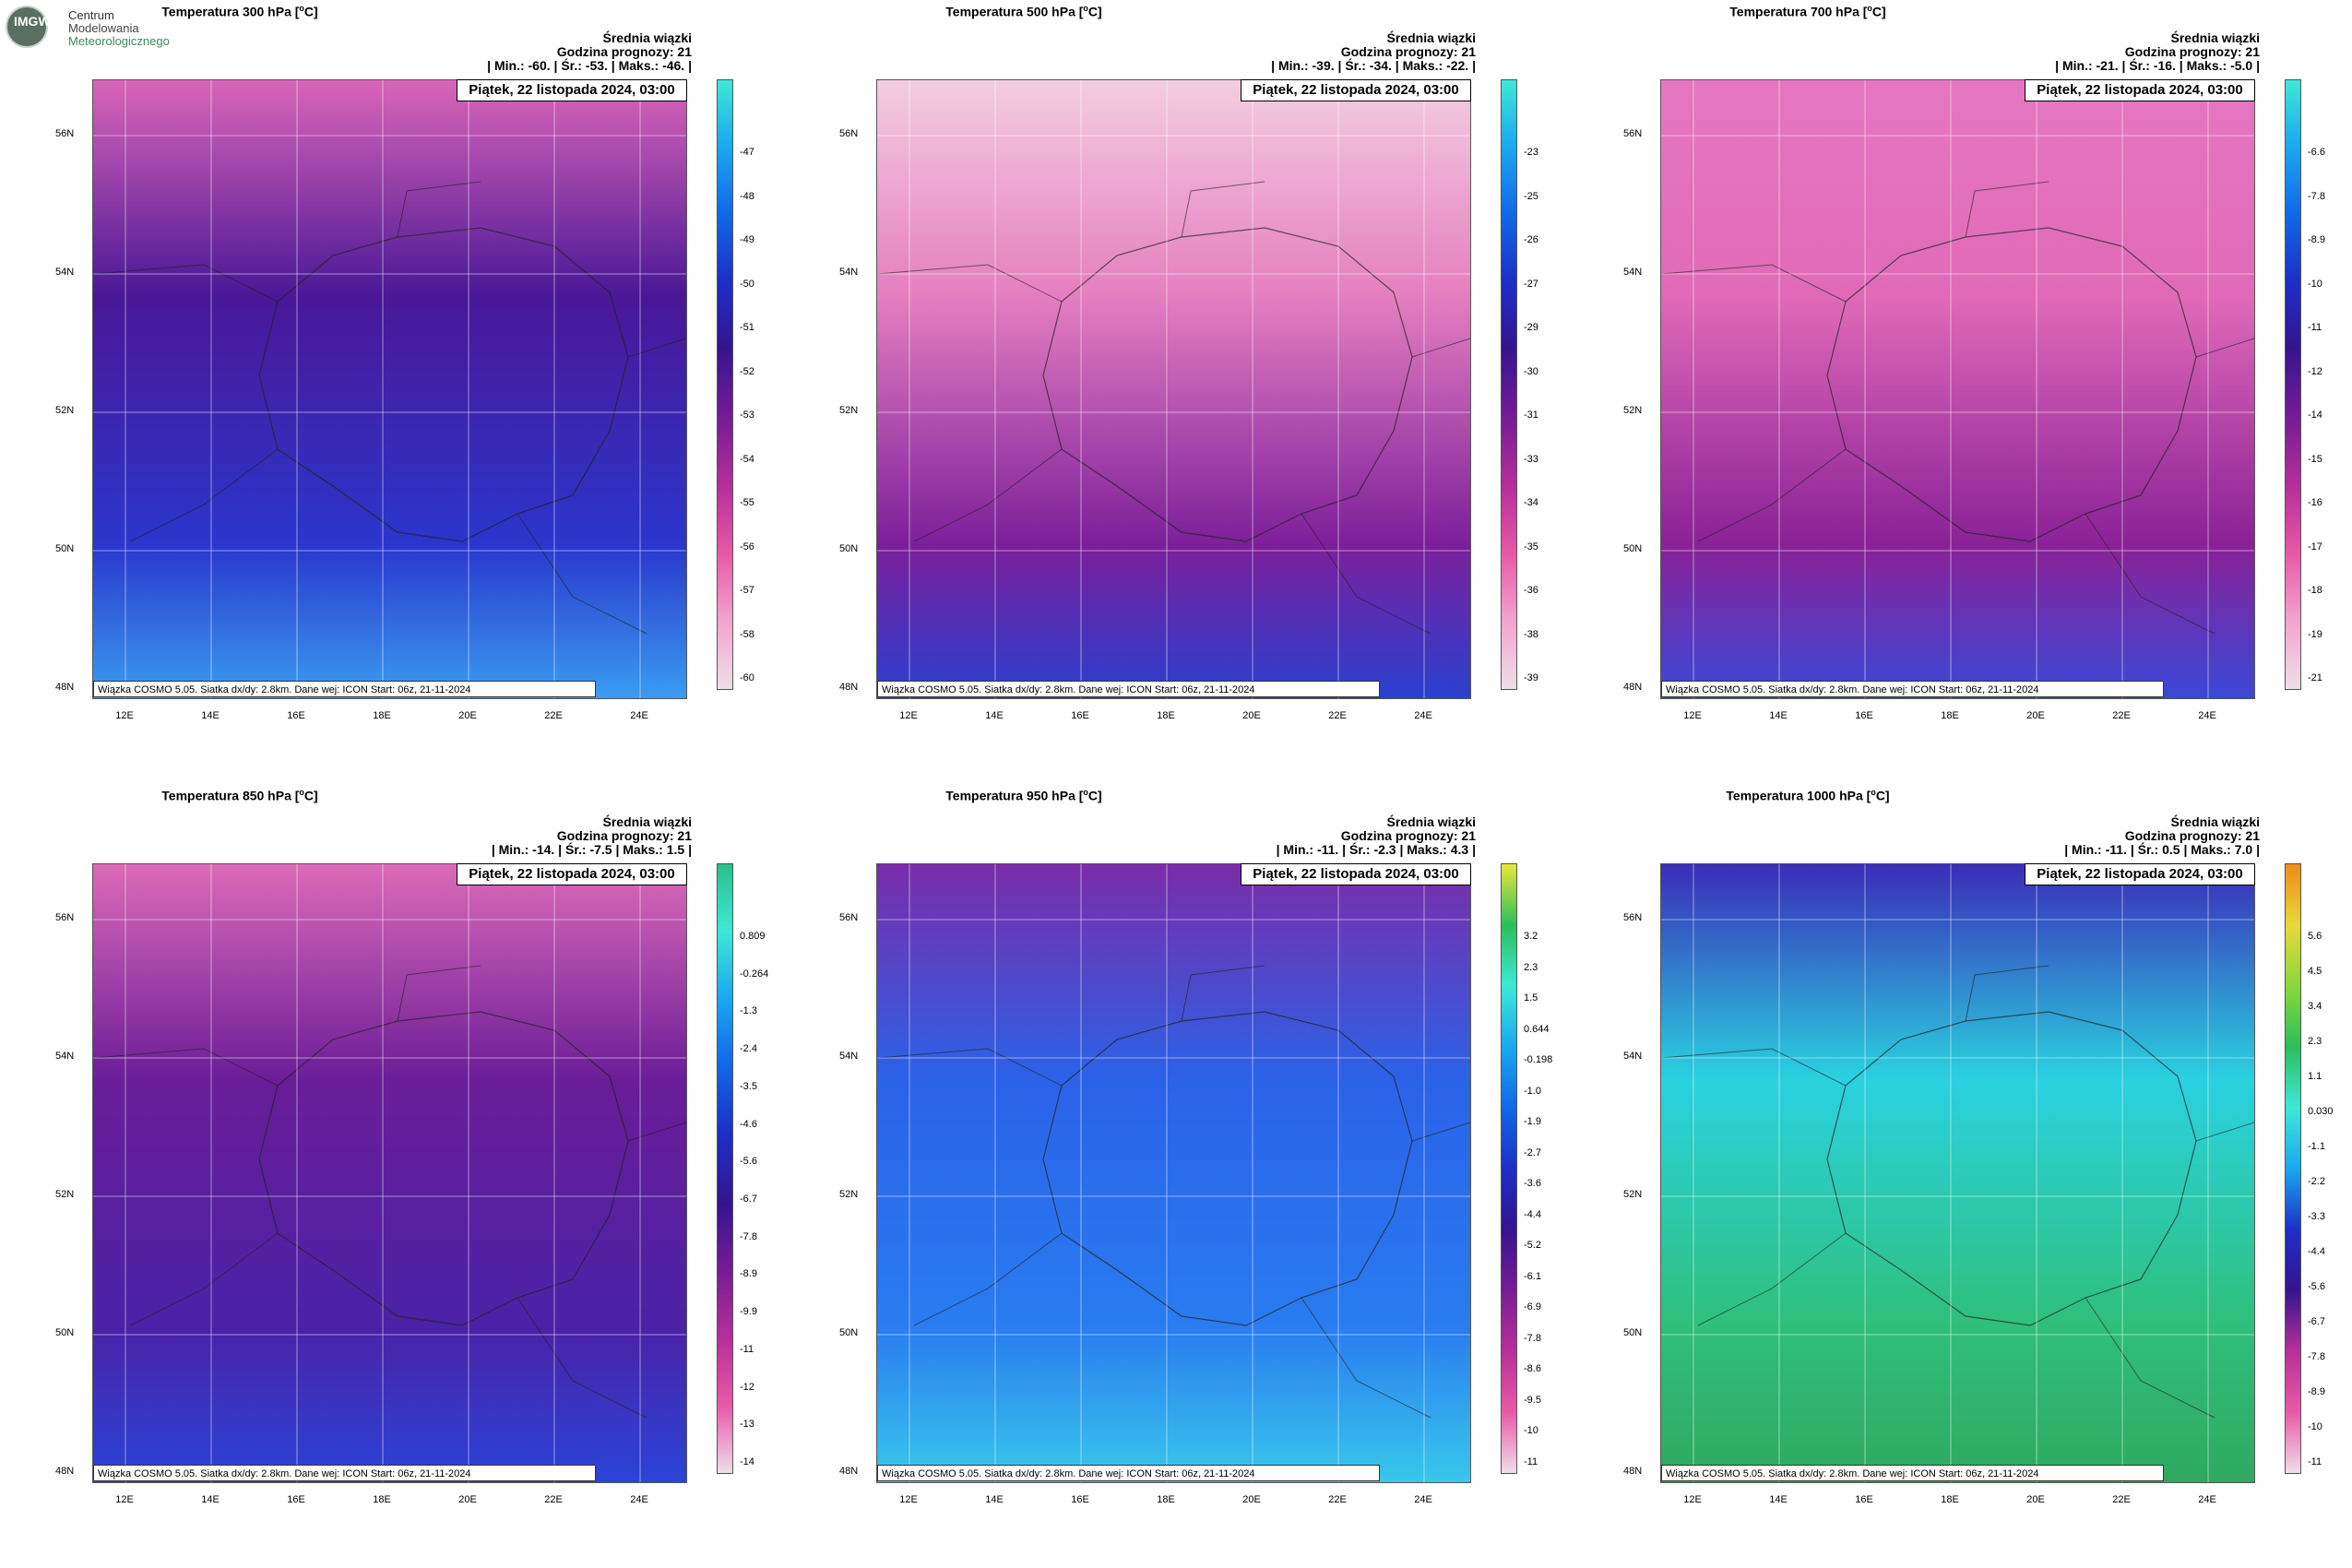  What do you see at coordinates (1778, 715) in the screenshot?
I see `lon-label: 14E` at bounding box center [1778, 715].